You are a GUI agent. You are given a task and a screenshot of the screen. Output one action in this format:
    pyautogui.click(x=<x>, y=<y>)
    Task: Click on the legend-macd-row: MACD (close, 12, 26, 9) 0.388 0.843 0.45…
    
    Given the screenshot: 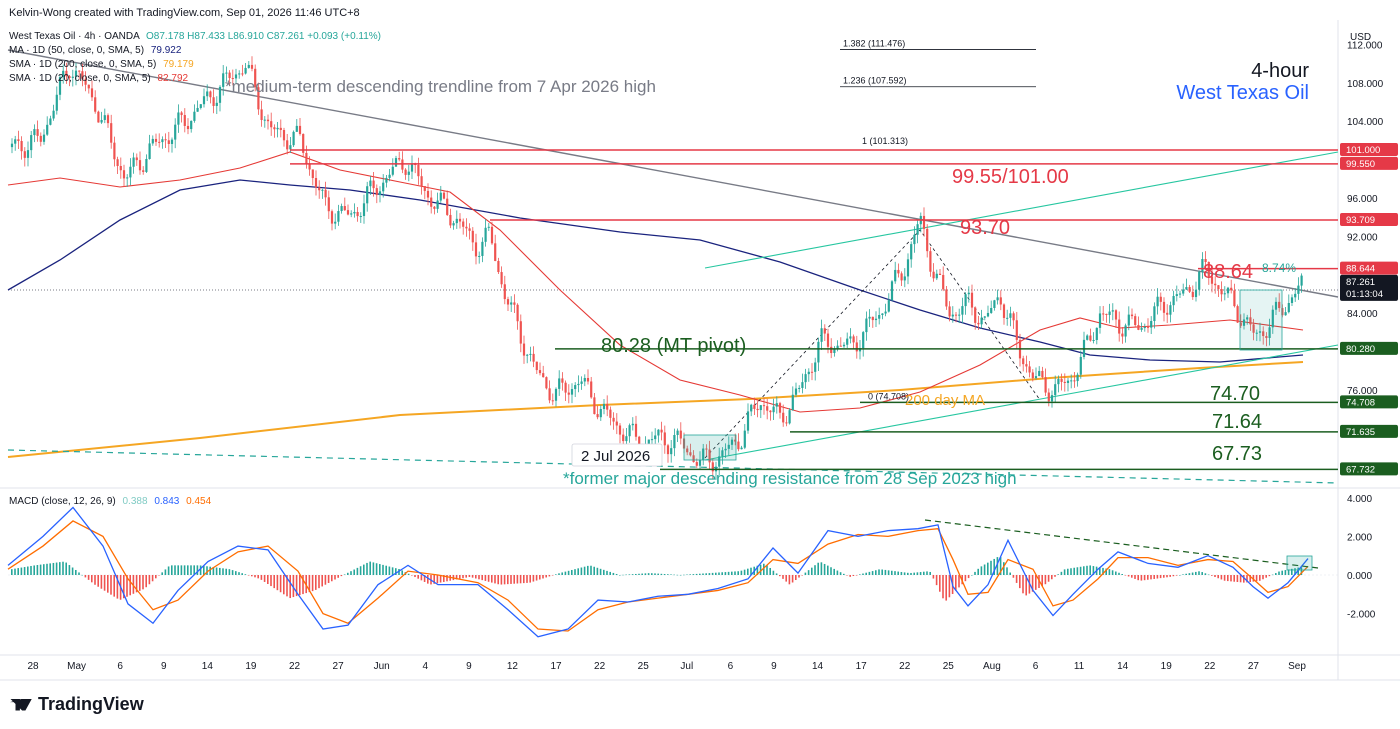 What is the action you would take?
    pyautogui.click(x=110, y=501)
    